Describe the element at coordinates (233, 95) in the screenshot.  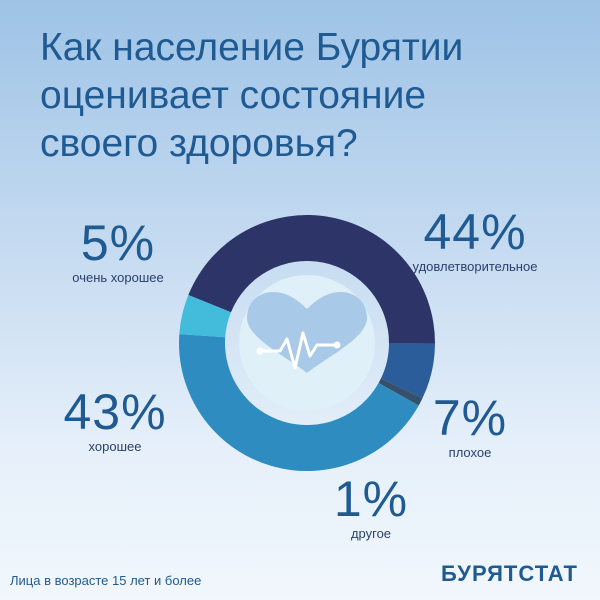
I see `title-line-2: оценивает состояние` at that location.